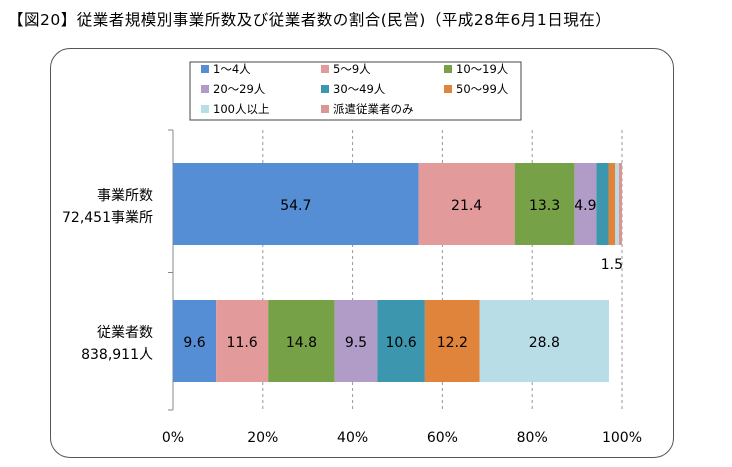 The width and height of the screenshot is (732, 467). Describe the element at coordinates (262, 438) in the screenshot. I see `x-tick-label: 20%` at that location.